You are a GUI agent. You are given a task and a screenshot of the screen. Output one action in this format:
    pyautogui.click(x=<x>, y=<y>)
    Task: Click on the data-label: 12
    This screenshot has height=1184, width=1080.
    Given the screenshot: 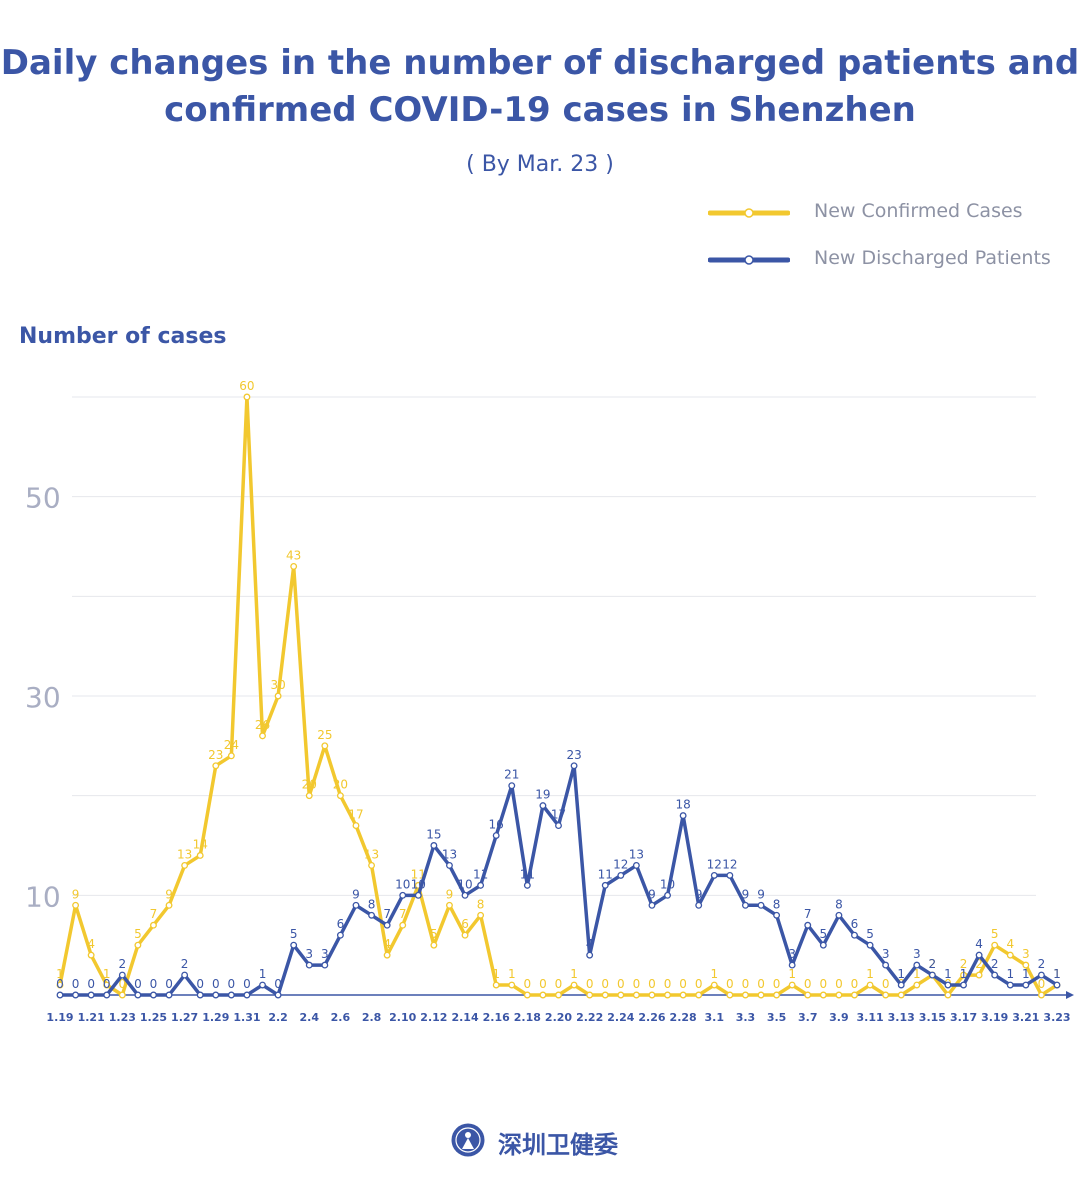 What is the action you would take?
    pyautogui.click(x=729, y=864)
    